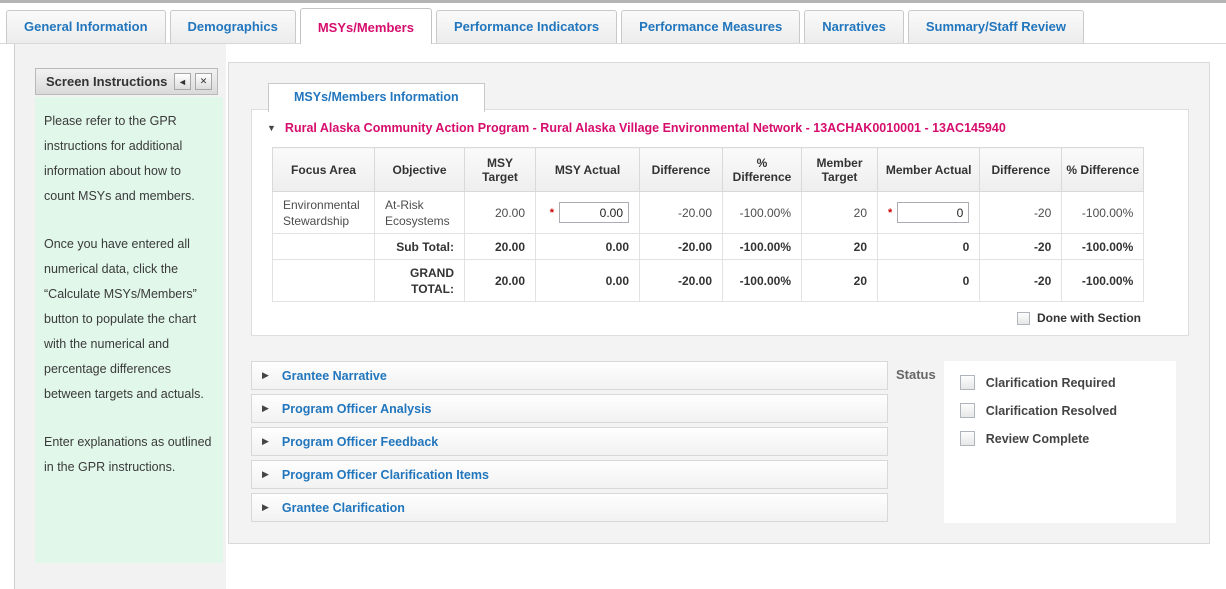 This screenshot has width=1226, height=589. Describe the element at coordinates (696, 318) in the screenshot. I see `done-with-section-row: Done with Section` at that location.